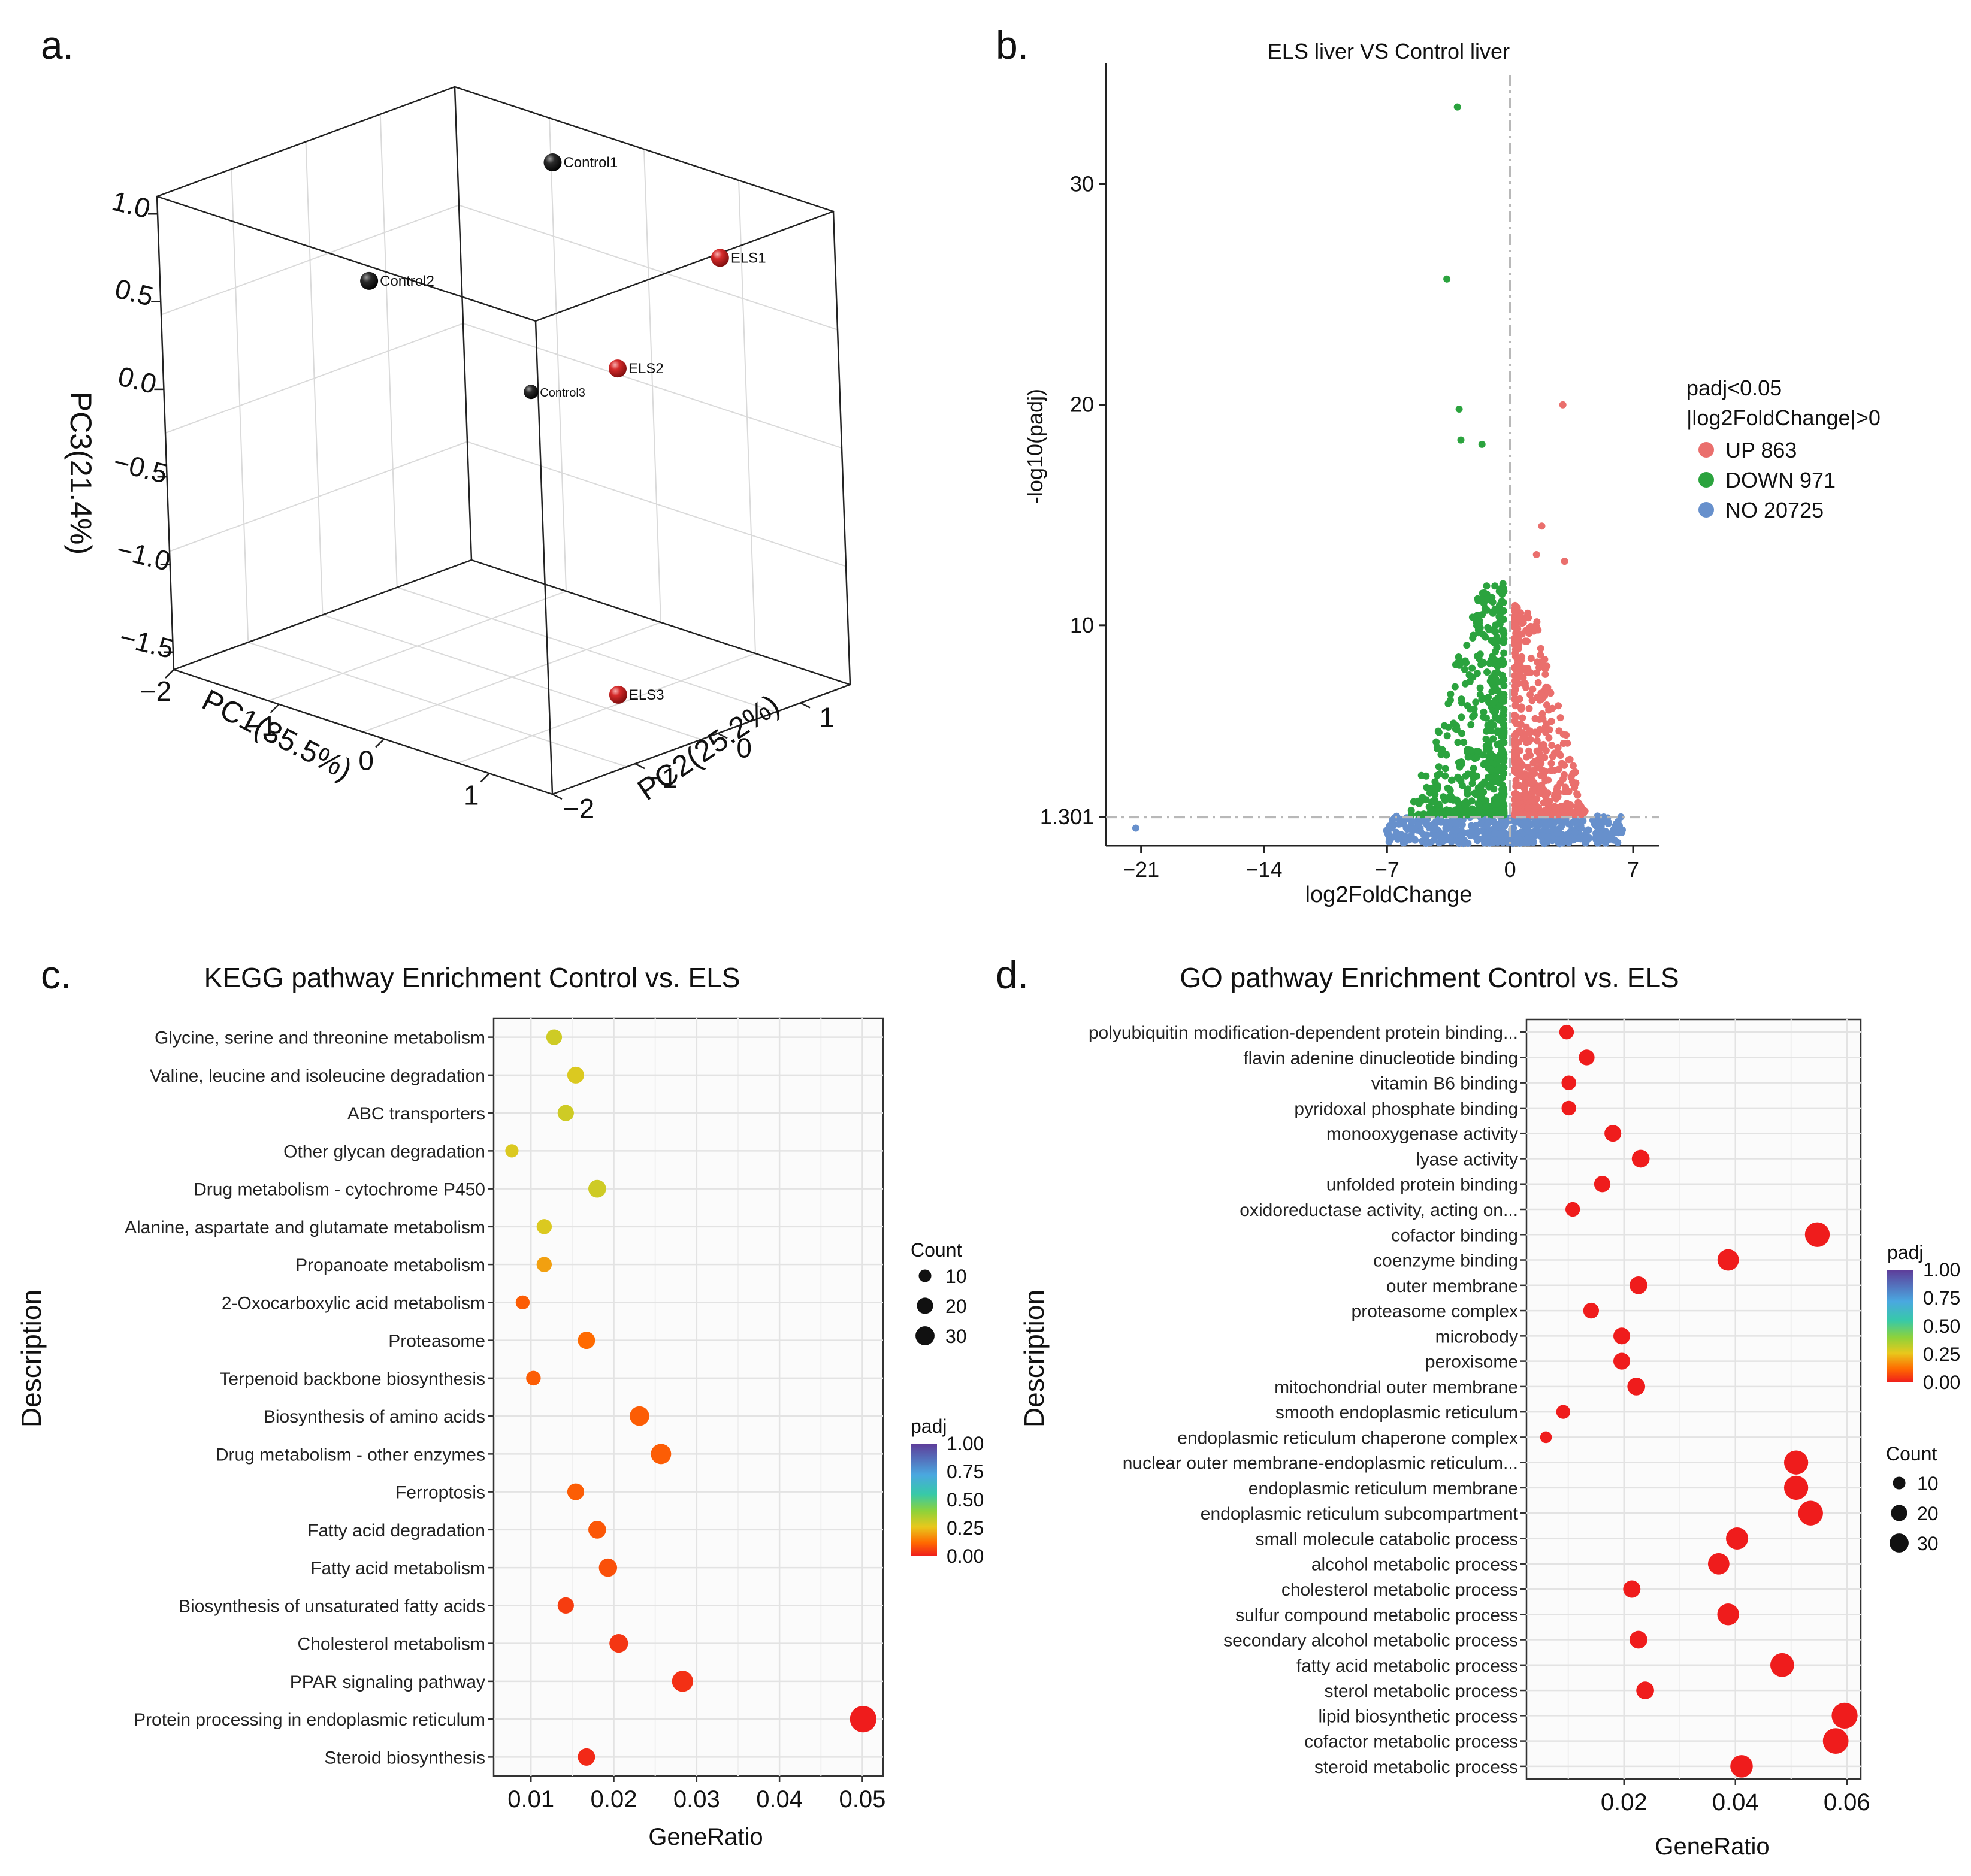 This screenshot has width=1971, height=1876. Describe the element at coordinates (169, 674) in the screenshot. I see `pca-x-tick` at that location.